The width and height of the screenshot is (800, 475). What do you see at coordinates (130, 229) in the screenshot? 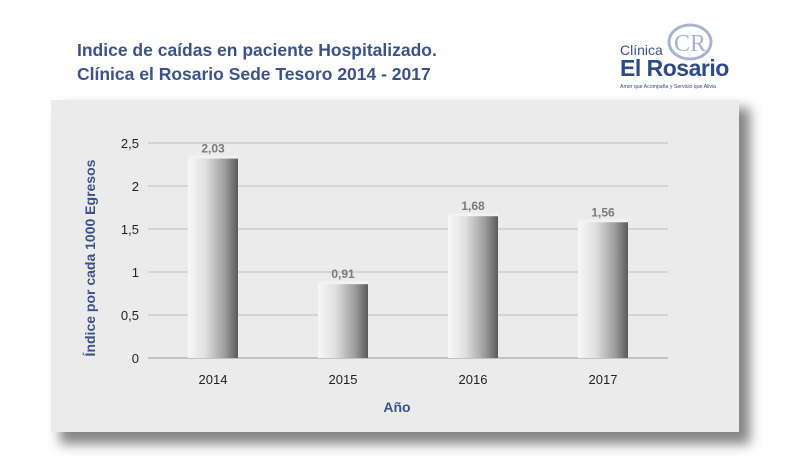
I see `y-tick-label: 1,5` at bounding box center [130, 229].